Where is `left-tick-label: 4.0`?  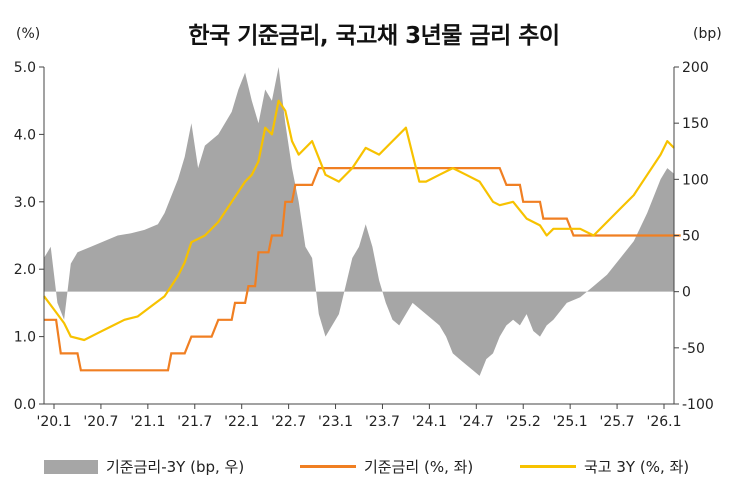
left-tick-label: 4.0 is located at coordinates (25, 135).